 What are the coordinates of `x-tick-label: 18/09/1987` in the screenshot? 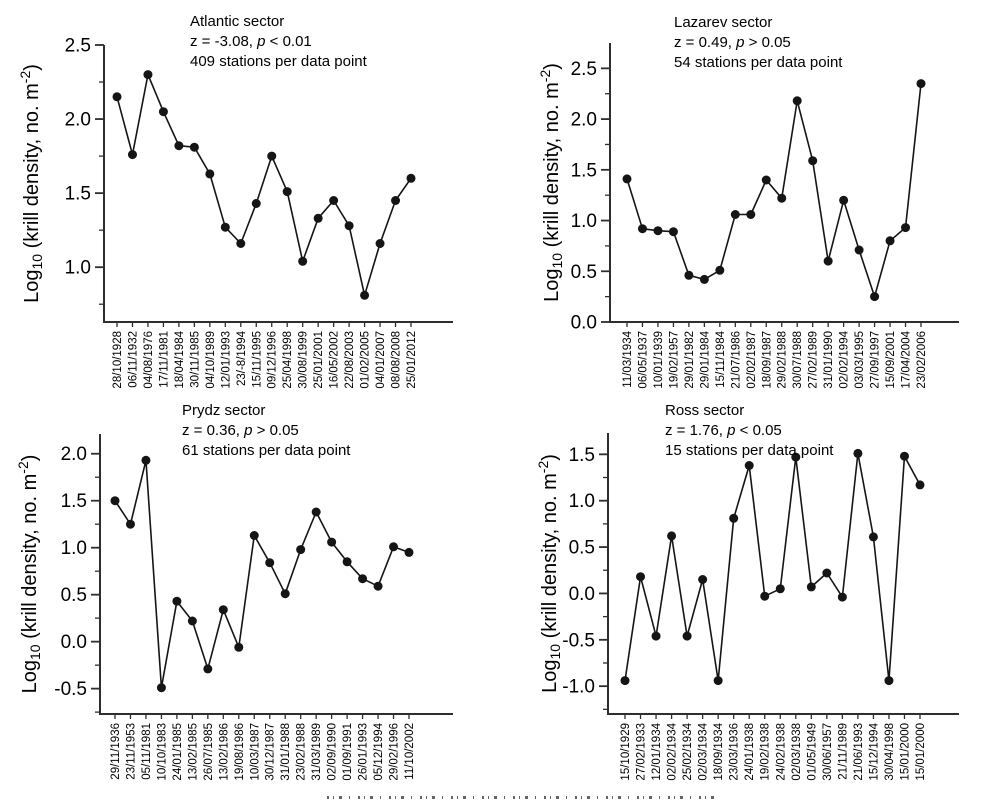 It's located at (767, 360).